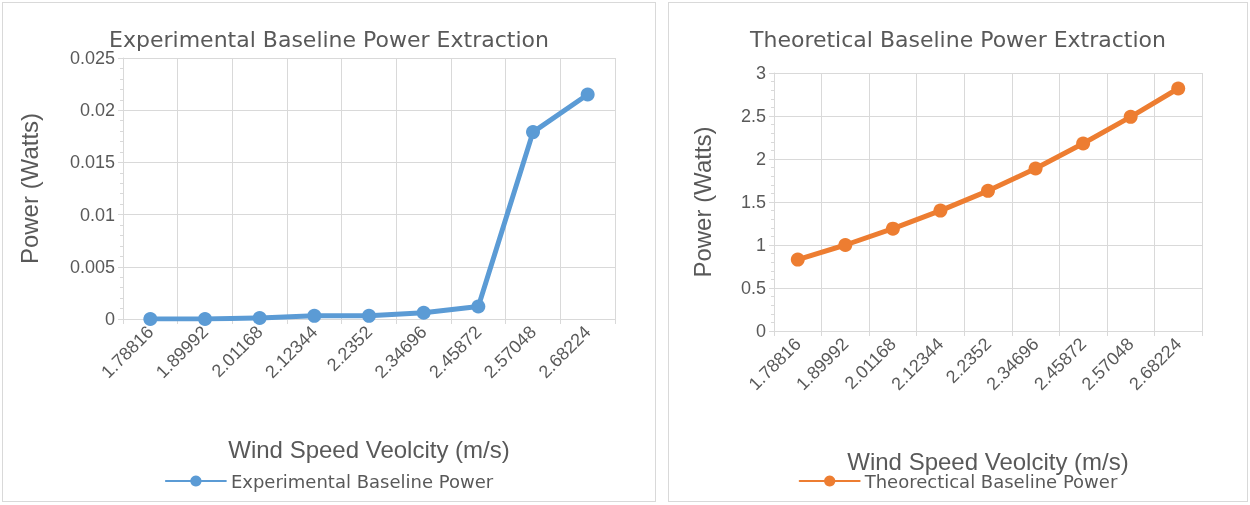  I want to click on y-tick-label: 0.01, so click(97, 214).